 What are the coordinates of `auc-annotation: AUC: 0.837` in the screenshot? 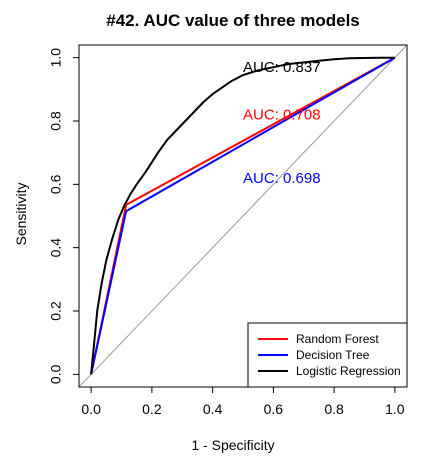 It's located at (282, 67).